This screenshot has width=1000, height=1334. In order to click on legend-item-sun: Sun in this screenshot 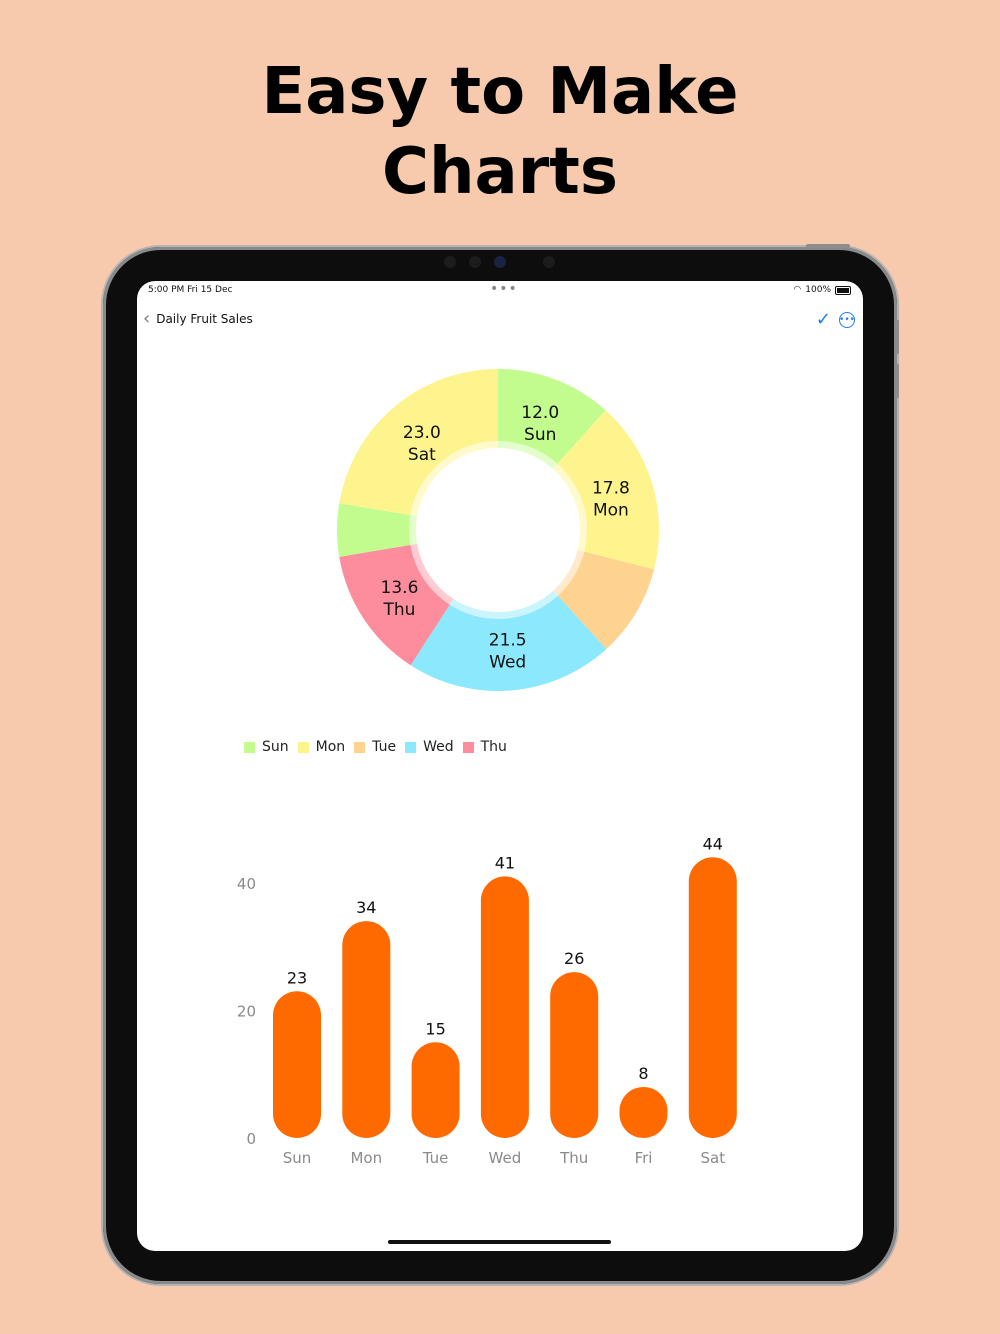, I will do `click(266, 747)`.